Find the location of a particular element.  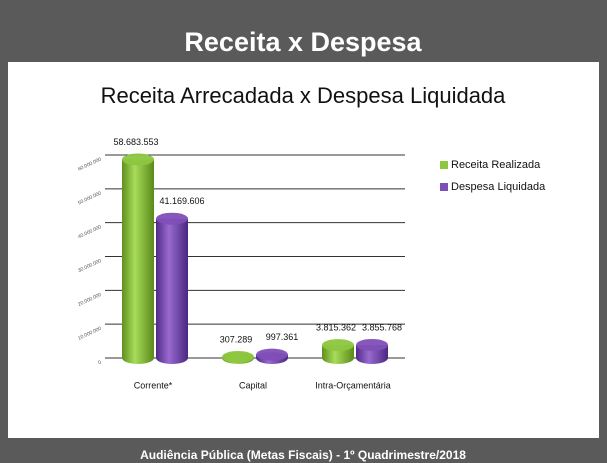

x-tick-label: Corrente* is located at coordinates (153, 385).